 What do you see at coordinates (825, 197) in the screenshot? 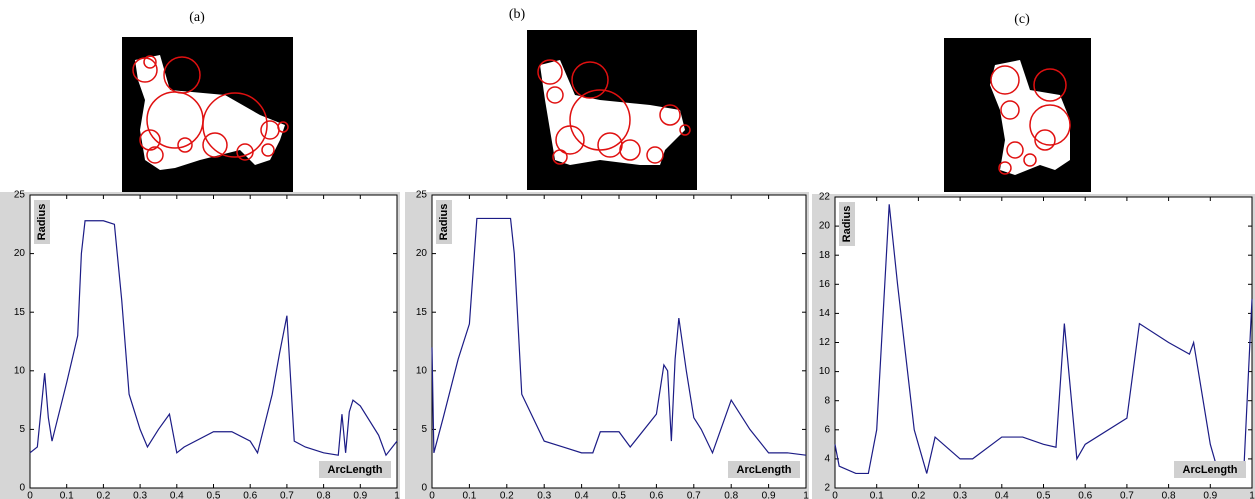
I see `y-tick-label: 22` at bounding box center [825, 197].